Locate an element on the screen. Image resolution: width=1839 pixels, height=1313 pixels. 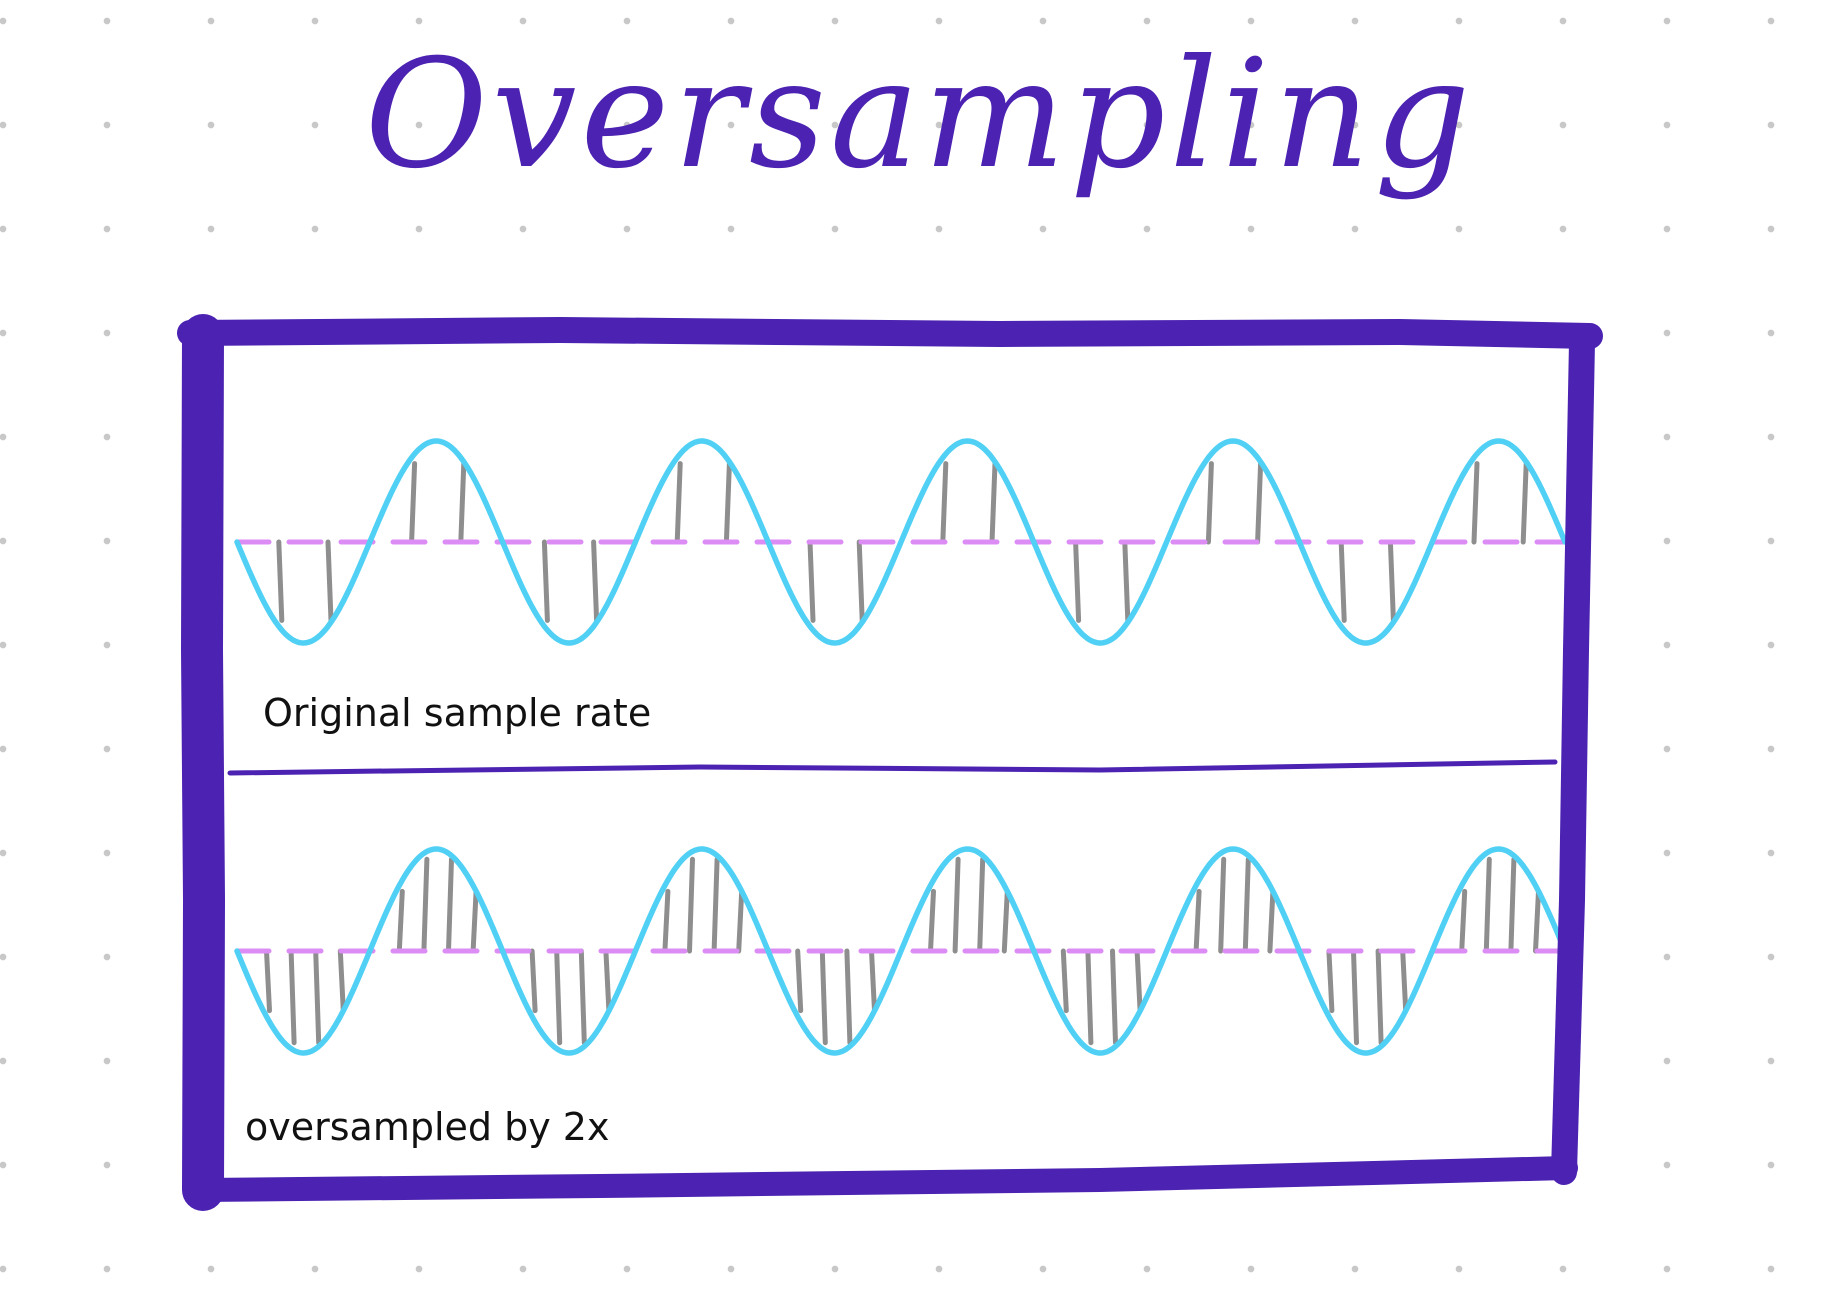
frame-bottom-edge is located at coordinates (883, 1179).